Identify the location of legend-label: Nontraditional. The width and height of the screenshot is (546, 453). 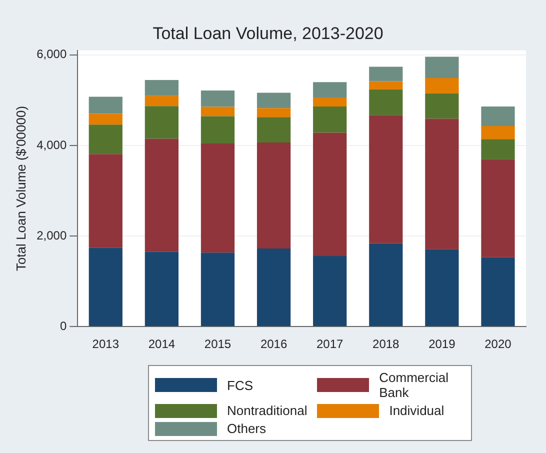
(267, 410).